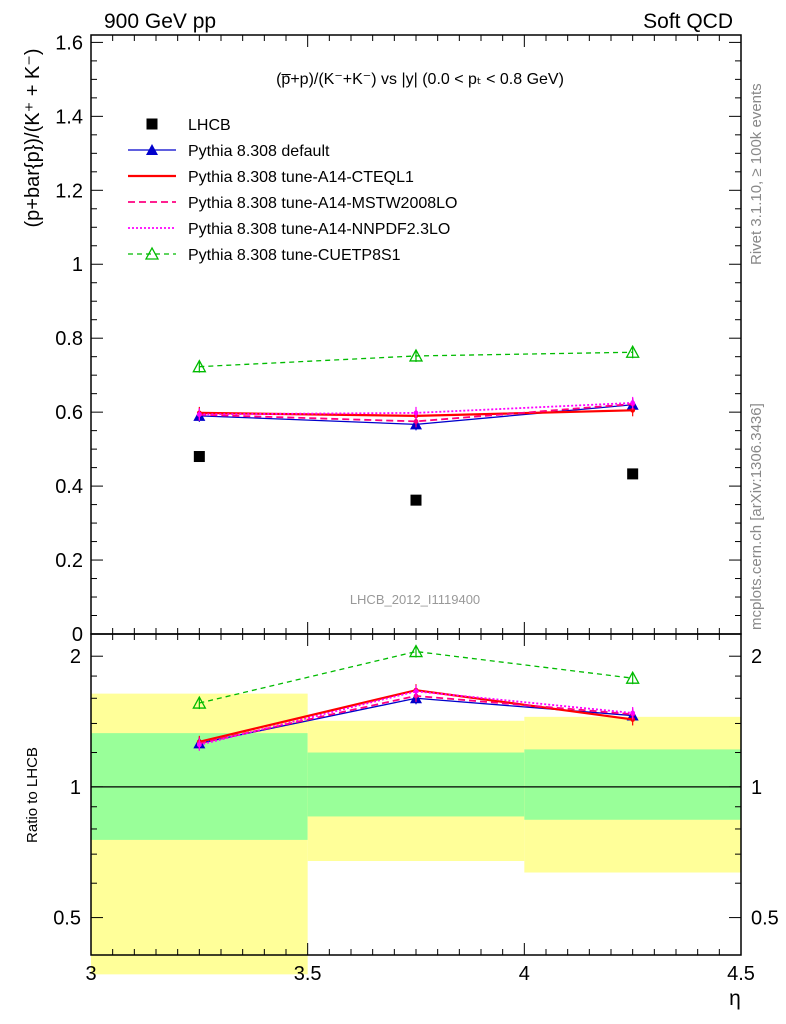 The height and width of the screenshot is (1024, 786). I want to click on analysis-watermark: LHCB_2012_I1119400, so click(415, 599).